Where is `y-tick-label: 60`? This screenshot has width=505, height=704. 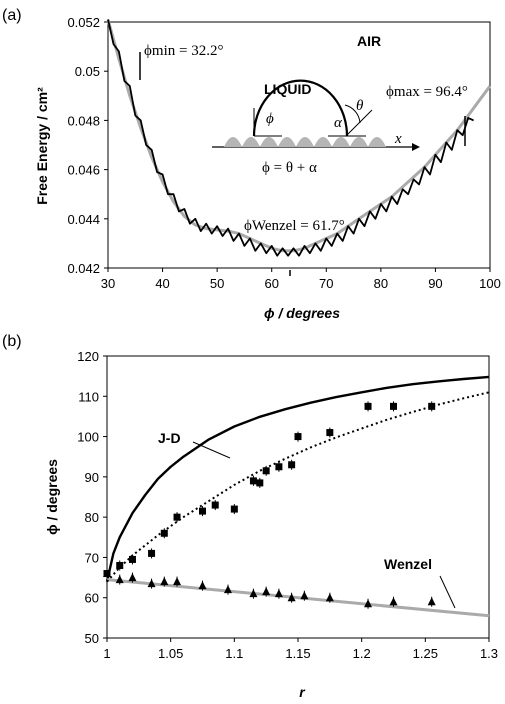 y-tick-label: 60 is located at coordinates (92, 598).